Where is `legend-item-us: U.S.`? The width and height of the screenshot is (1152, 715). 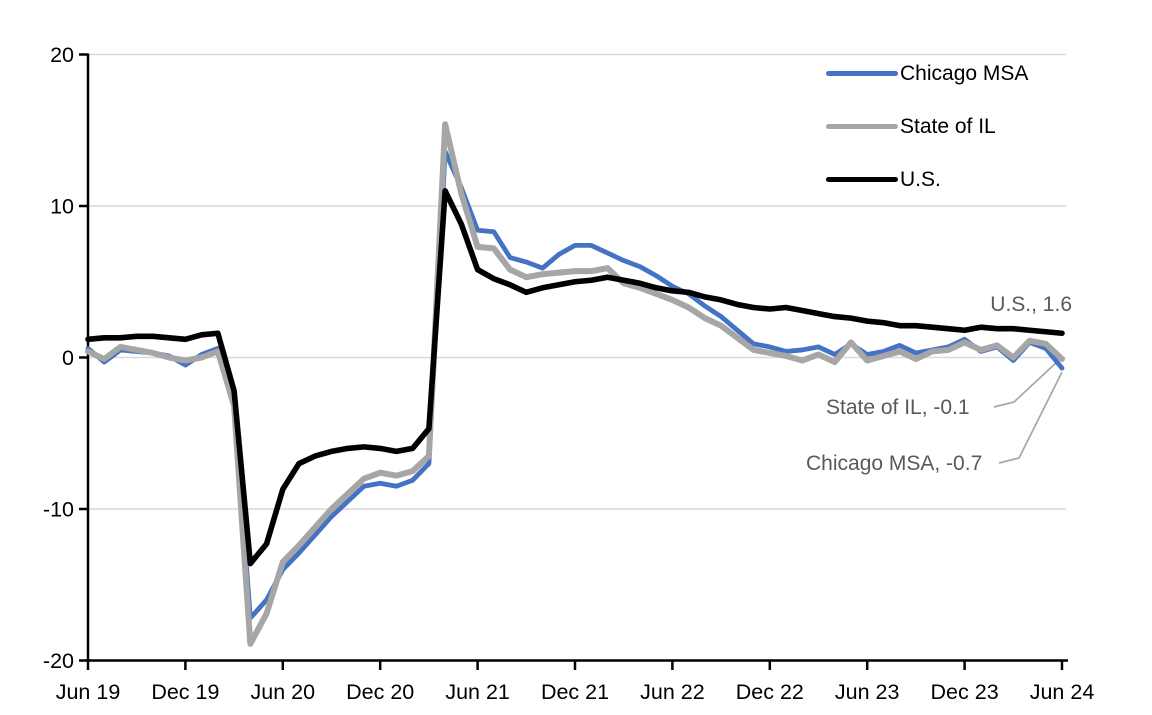 legend-item-us: U.S. is located at coordinates (927, 179).